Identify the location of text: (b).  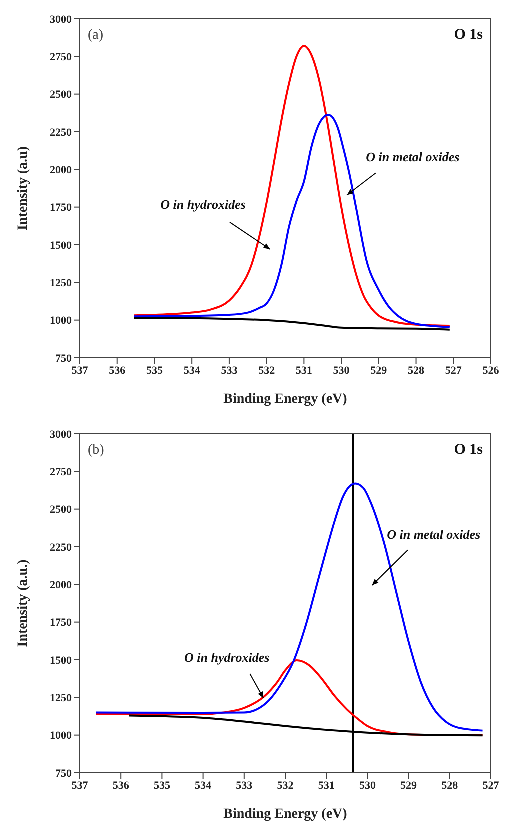
(96, 450).